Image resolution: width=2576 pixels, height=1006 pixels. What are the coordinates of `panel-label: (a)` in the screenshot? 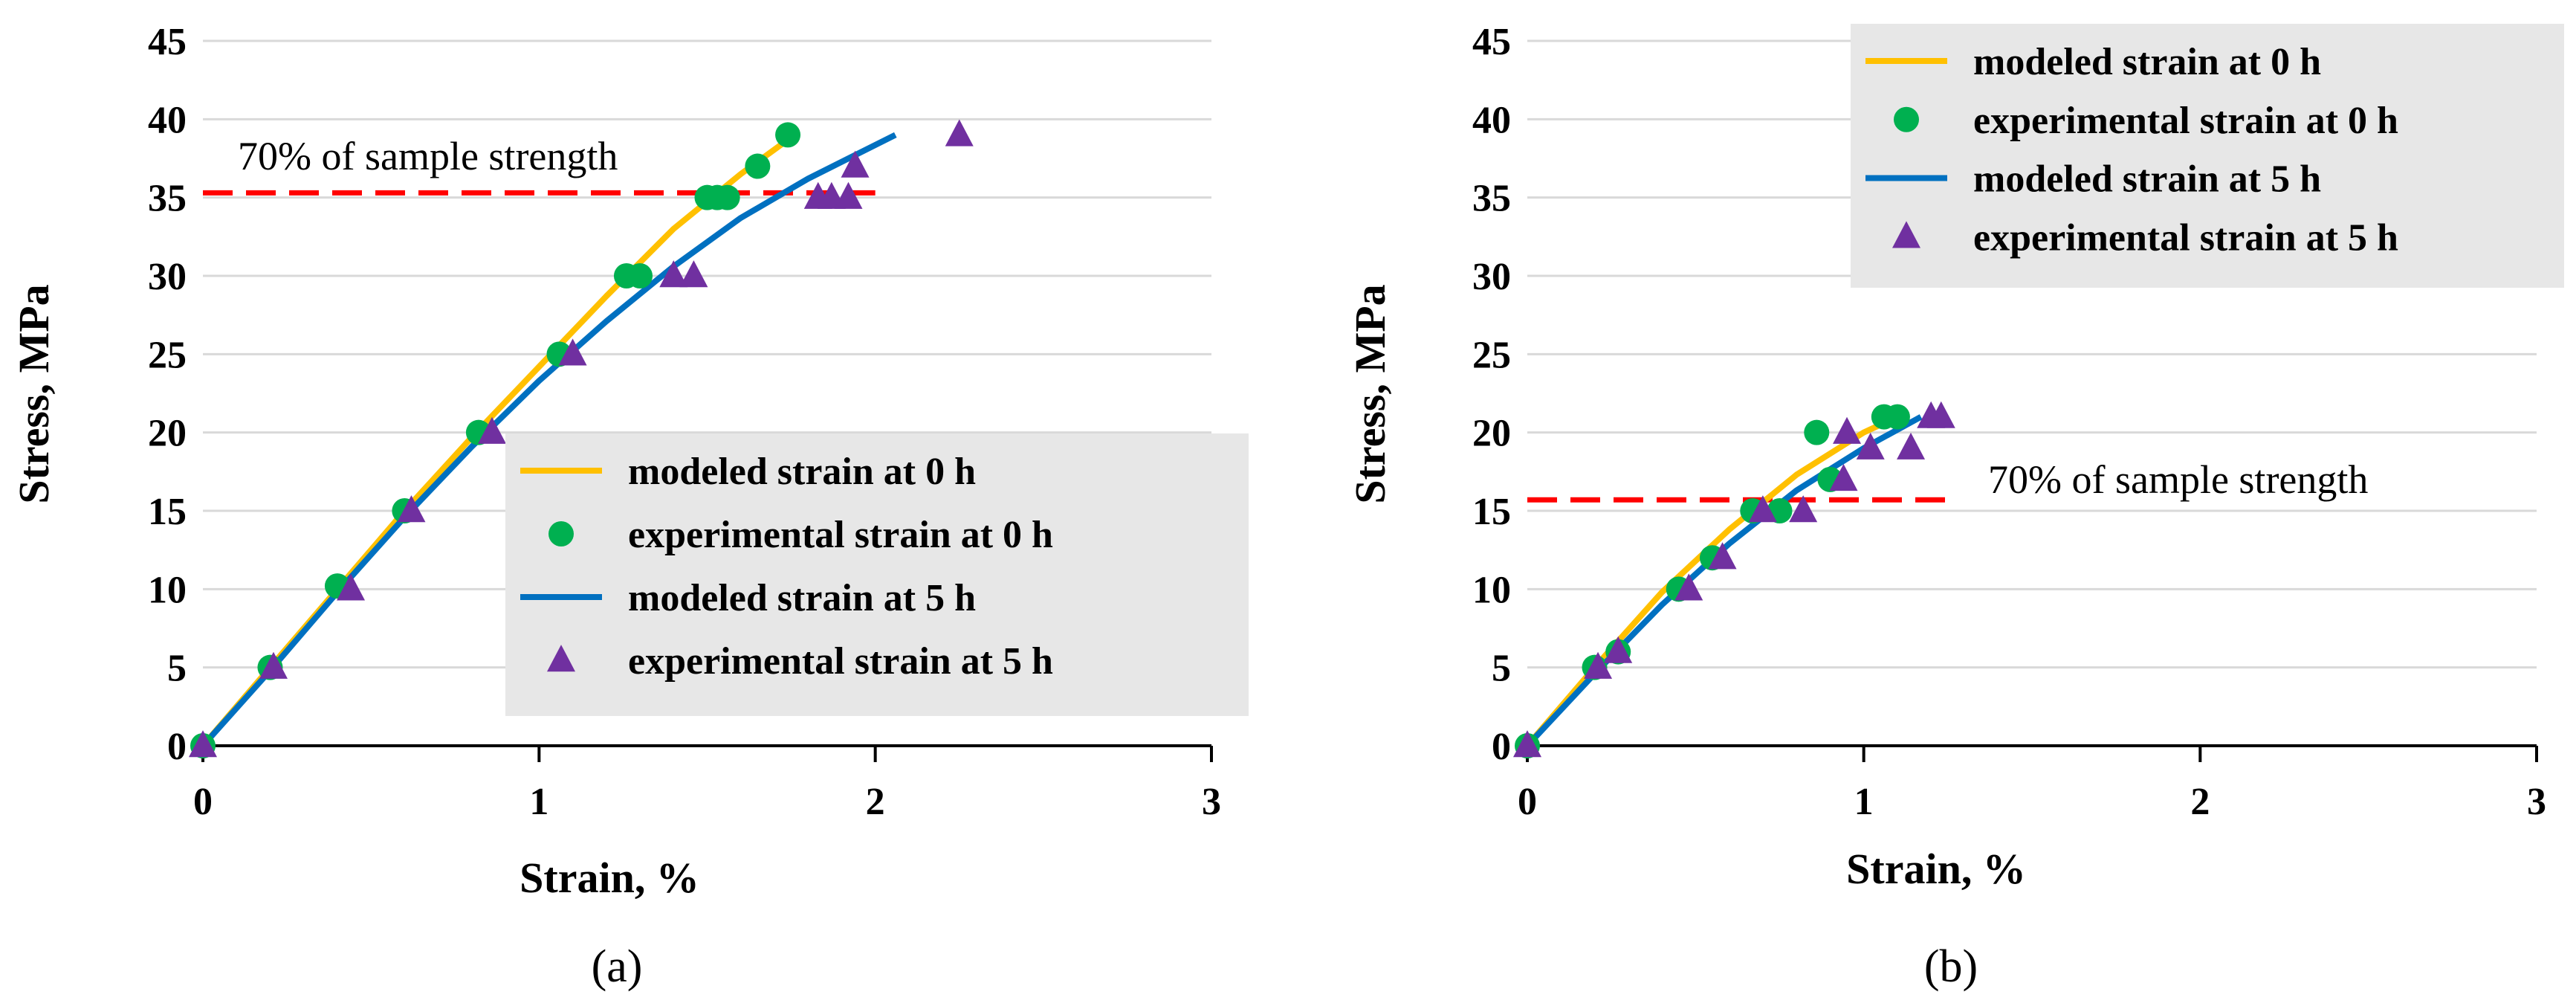 It's located at (617, 966).